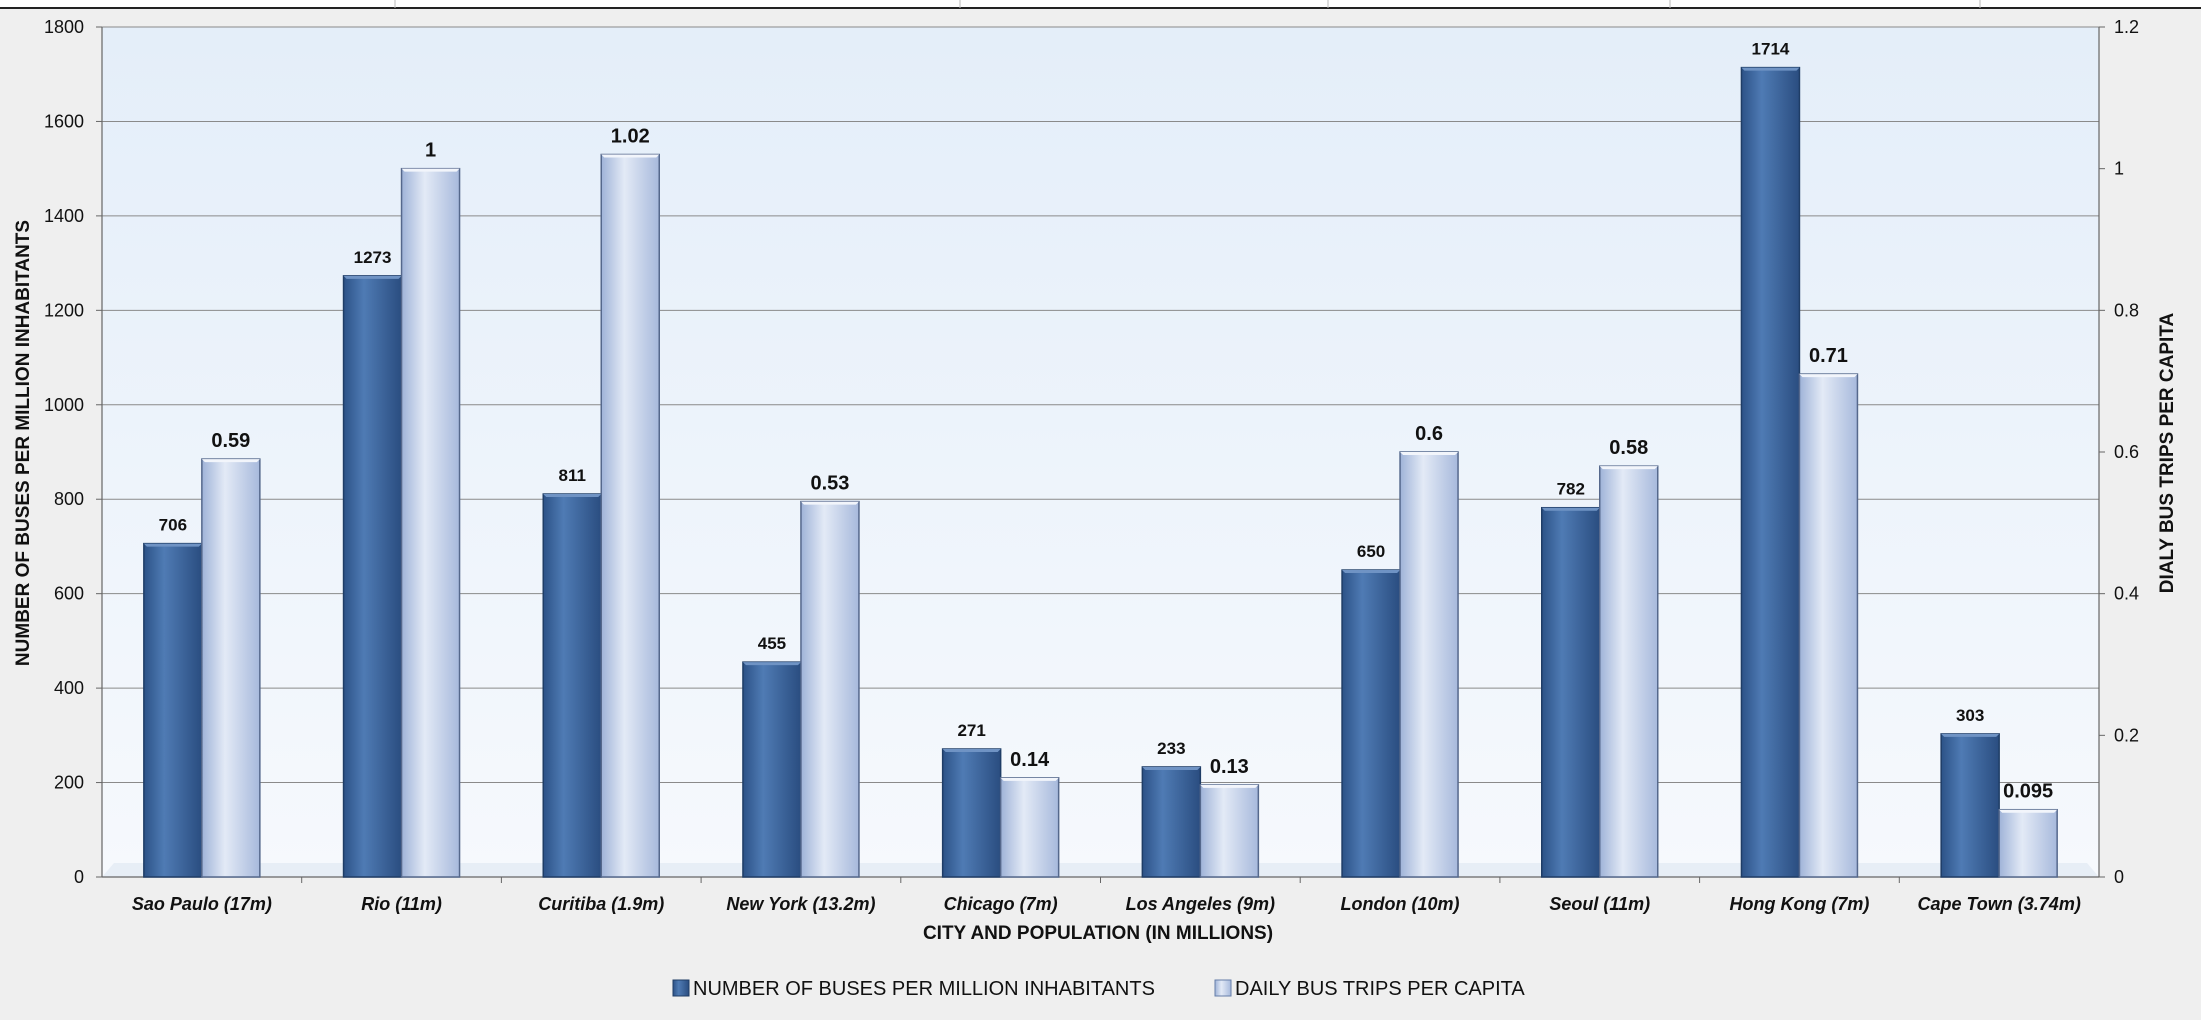 This screenshot has height=1020, width=2201. What do you see at coordinates (64, 310) in the screenshot?
I see `y-tick-label: 1200` at bounding box center [64, 310].